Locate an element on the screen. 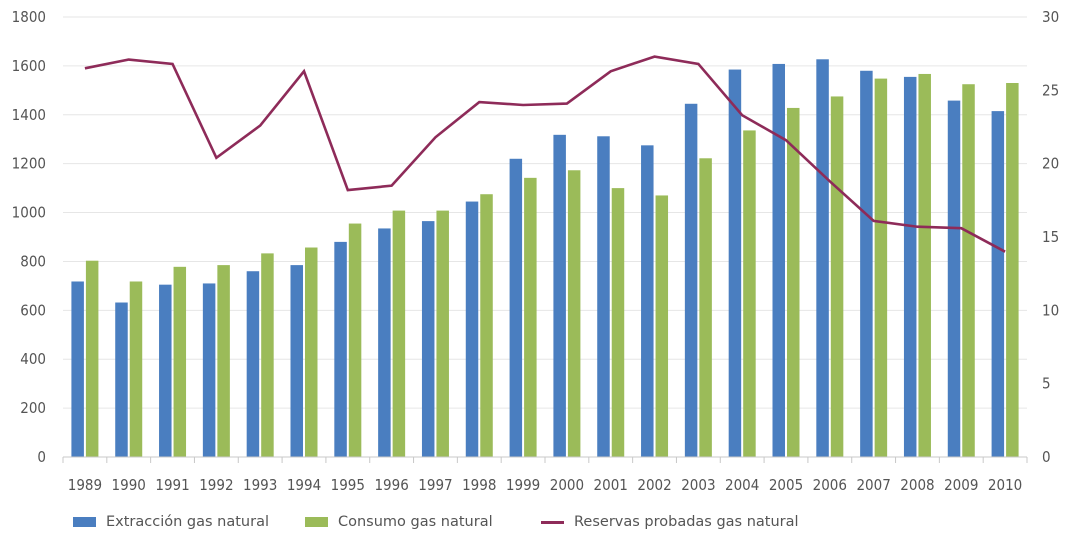 This screenshot has width=1080, height=542. legend-item-consumo: Consumo gas natural is located at coordinates (399, 522).